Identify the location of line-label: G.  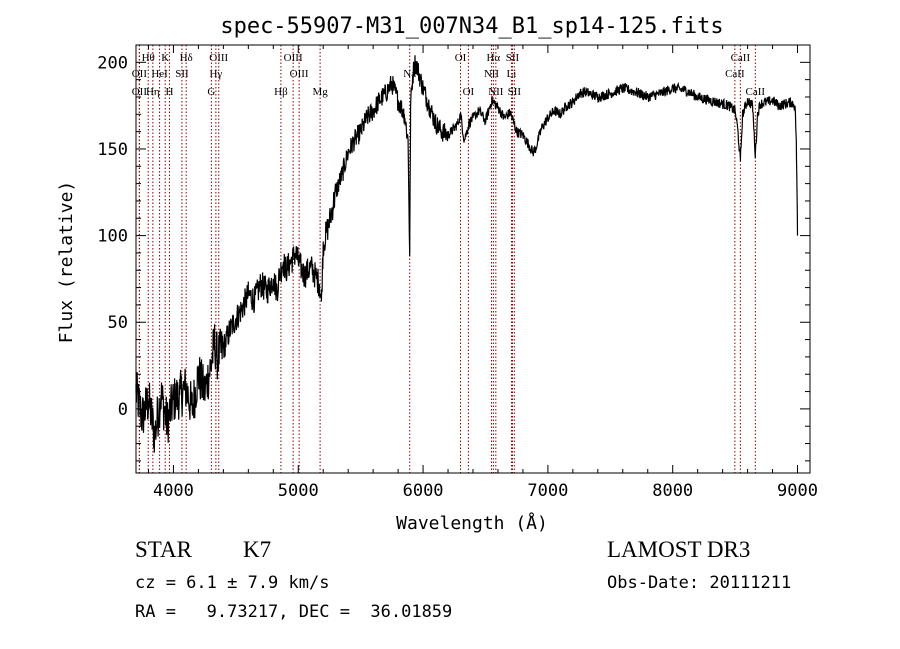
(211, 92).